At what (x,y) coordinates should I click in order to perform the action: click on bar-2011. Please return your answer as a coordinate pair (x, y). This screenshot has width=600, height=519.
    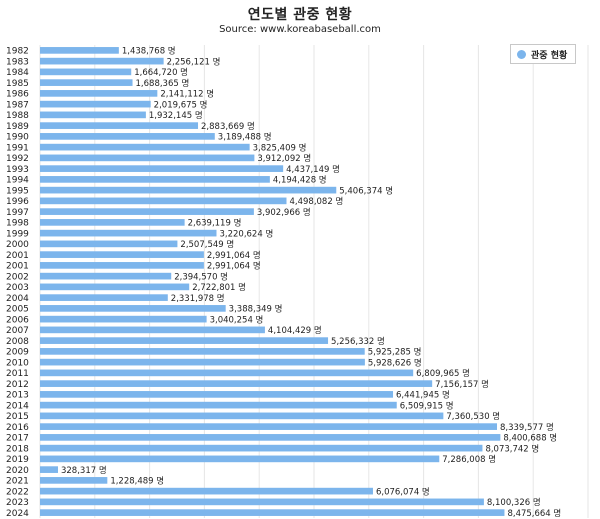
    Looking at the image, I should click on (227, 373).